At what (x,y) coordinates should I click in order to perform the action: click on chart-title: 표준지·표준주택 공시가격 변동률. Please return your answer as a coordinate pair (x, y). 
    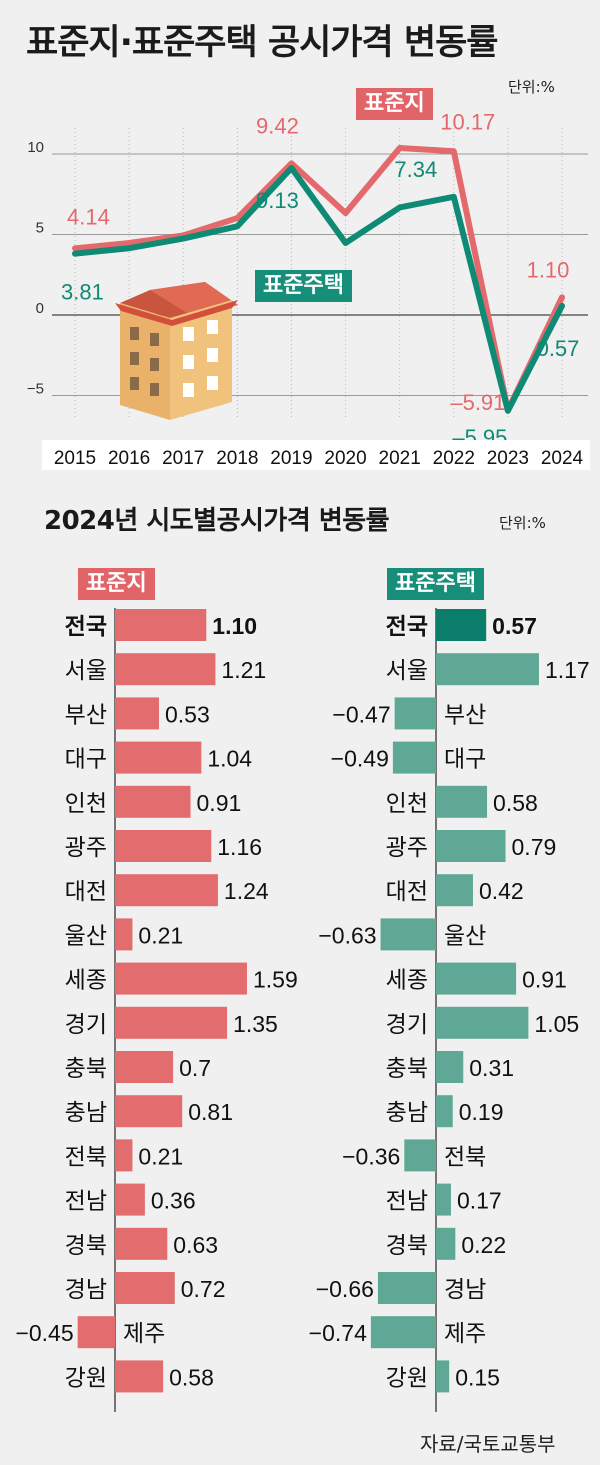
    Looking at the image, I should click on (262, 43).